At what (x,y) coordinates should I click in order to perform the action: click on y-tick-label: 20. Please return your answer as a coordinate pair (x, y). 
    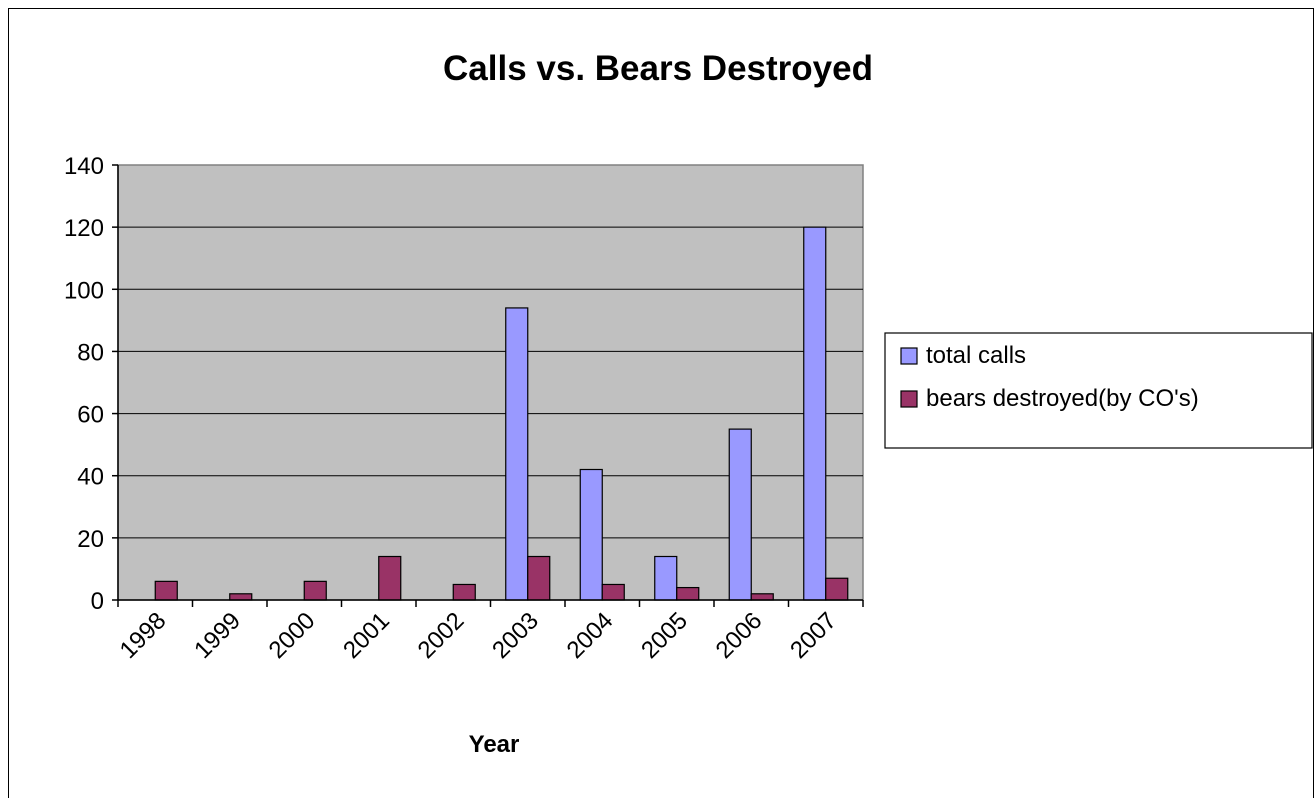
    Looking at the image, I should click on (90, 539).